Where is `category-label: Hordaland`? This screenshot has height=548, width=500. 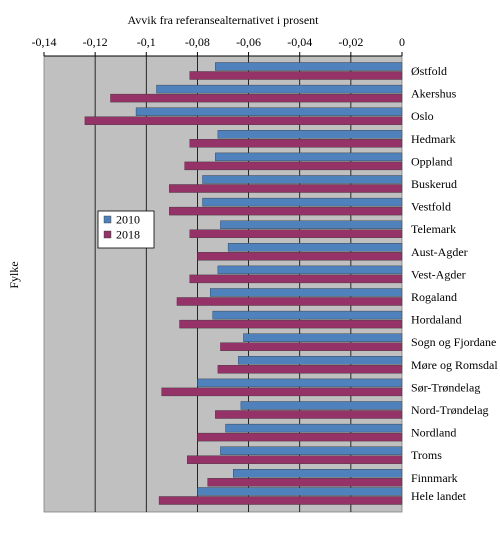
category-label: Hordaland is located at coordinates (436, 320).